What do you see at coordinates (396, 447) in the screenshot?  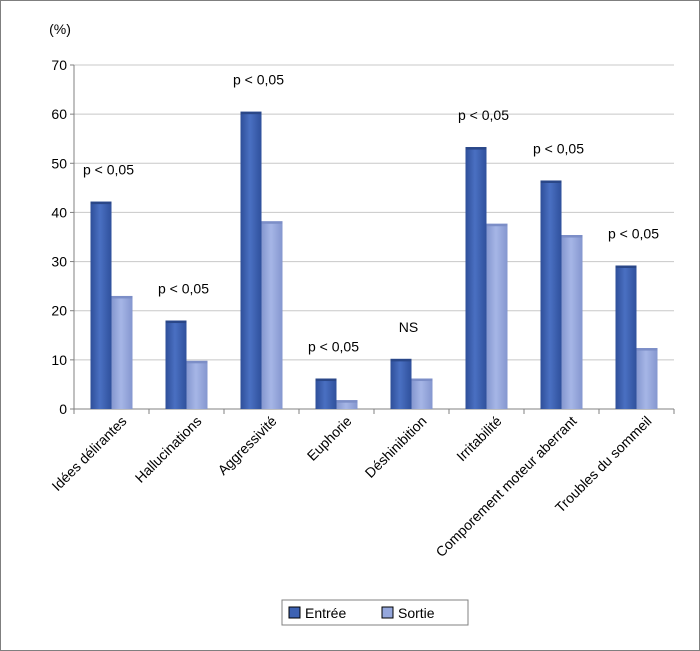 I see `category-label: Déshinibition` at bounding box center [396, 447].